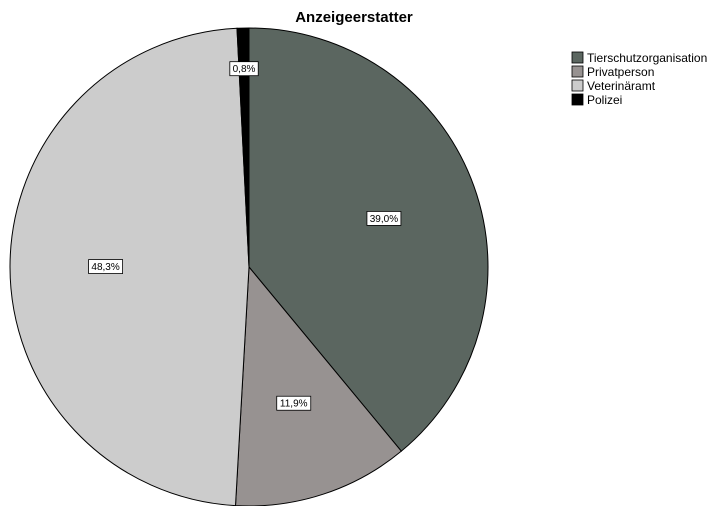 This screenshot has height=506, width=723. I want to click on data-label-text-0: 39,0%, so click(384, 219).